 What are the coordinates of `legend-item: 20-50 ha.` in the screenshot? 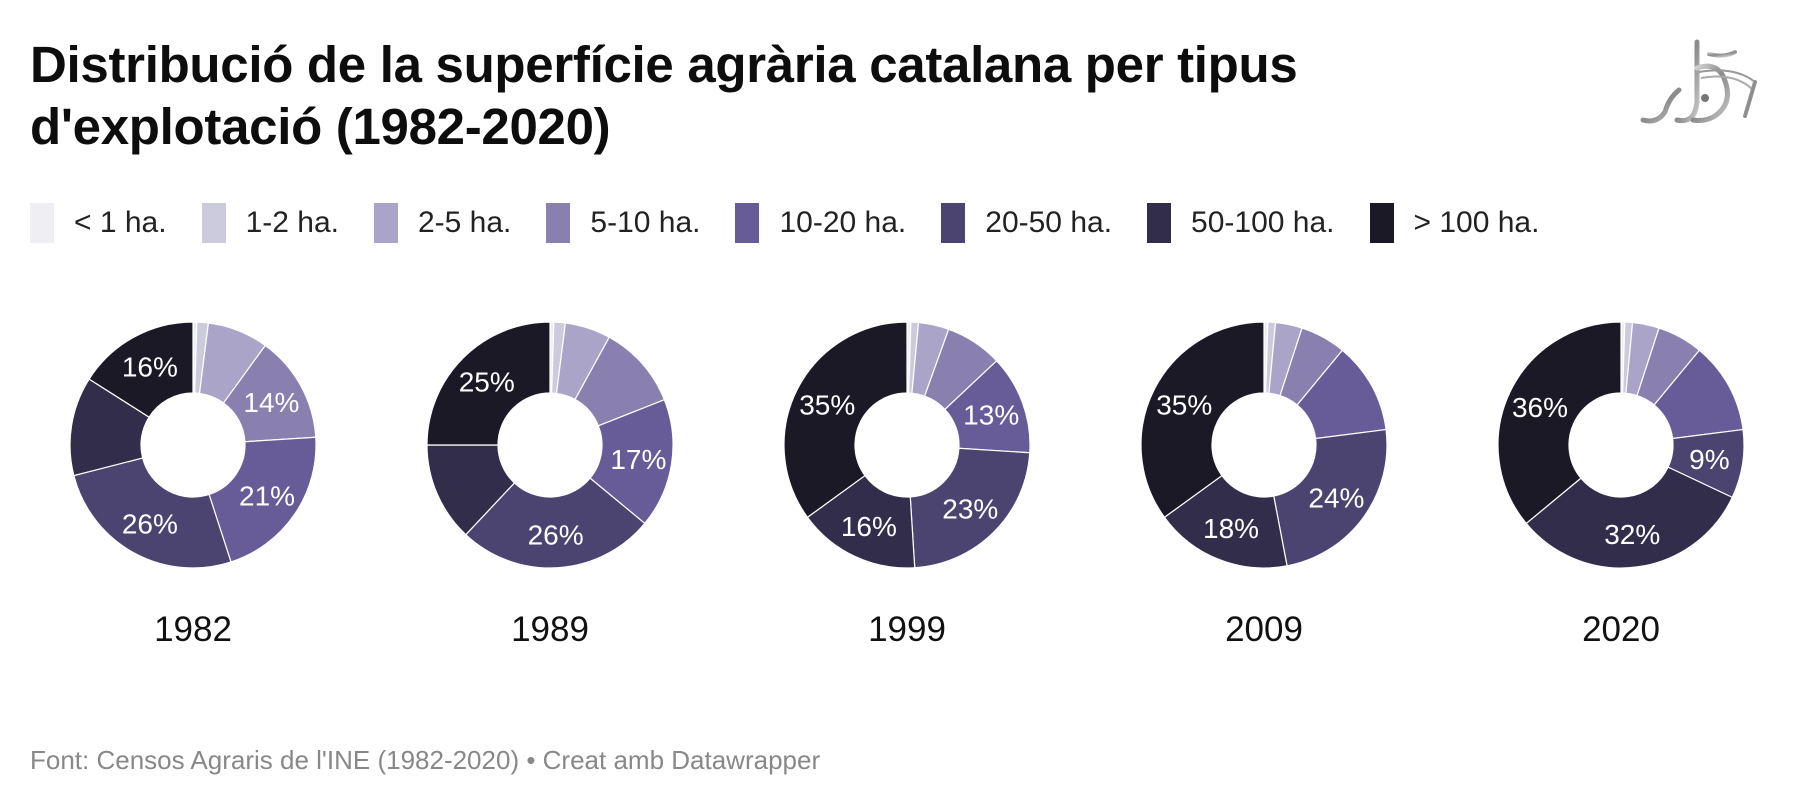 It's located at (1026, 223).